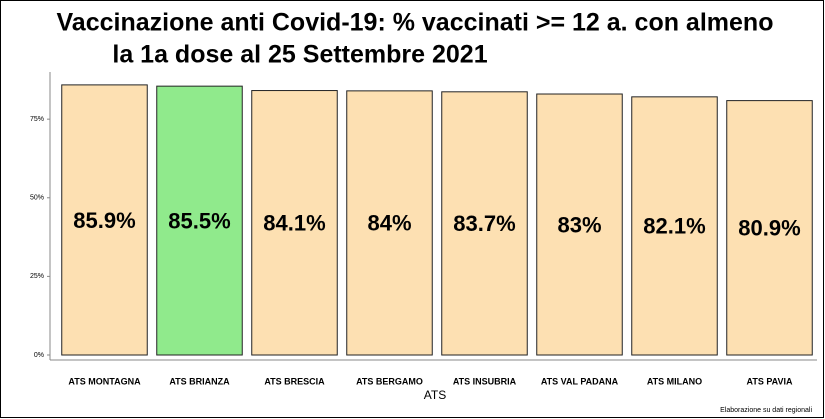 The height and width of the screenshot is (419, 825). What do you see at coordinates (39, 355) in the screenshot?
I see `y-tick-label: 0%` at bounding box center [39, 355].